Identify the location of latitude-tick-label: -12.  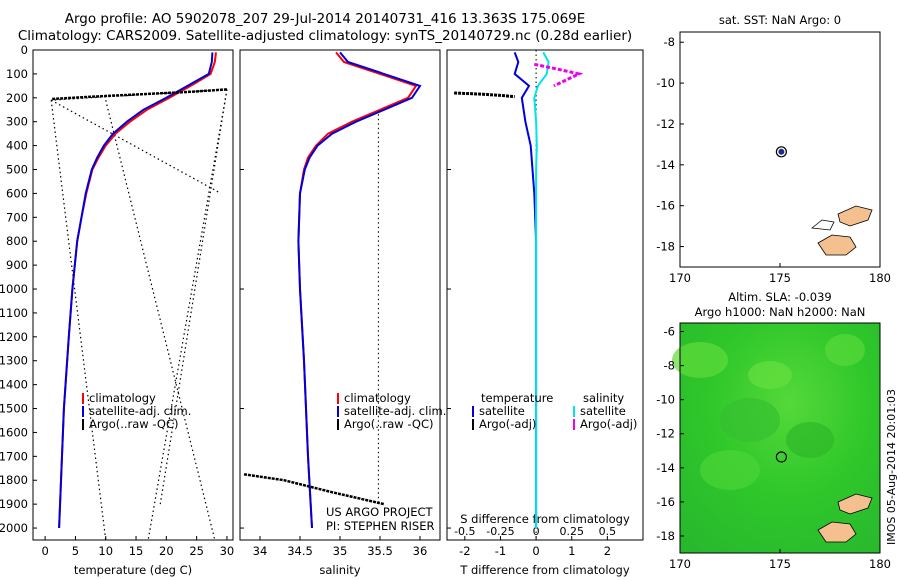
(665, 124).